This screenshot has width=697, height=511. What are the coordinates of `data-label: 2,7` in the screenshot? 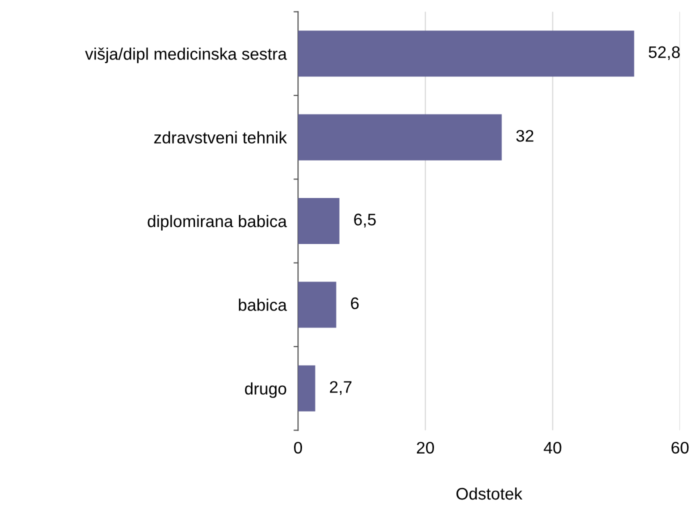 It's located at (341, 388).